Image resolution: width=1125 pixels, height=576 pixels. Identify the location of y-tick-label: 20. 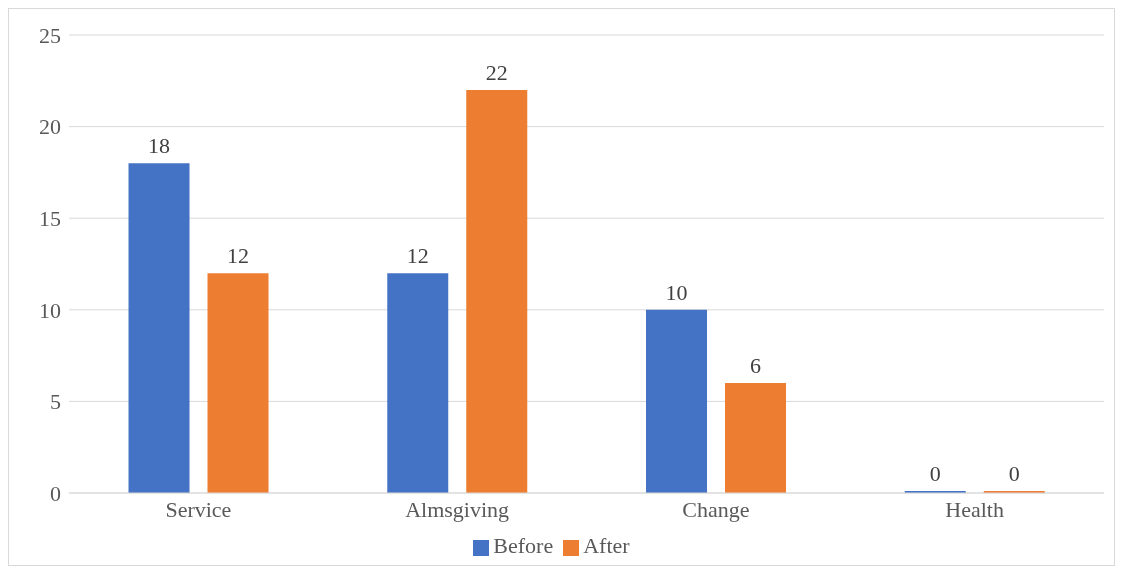
(50, 127).